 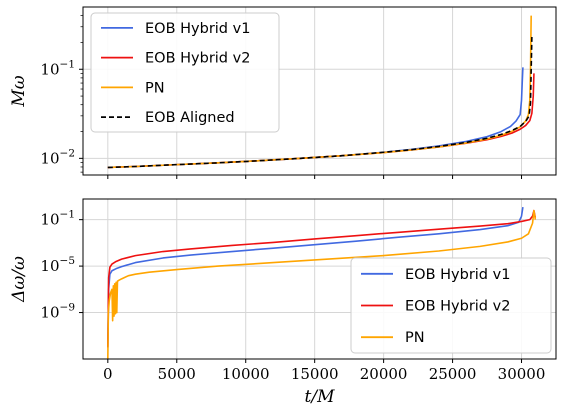 What do you see at coordinates (315, 374) in the screenshot?
I see `x-tick-label: 15000` at bounding box center [315, 374].